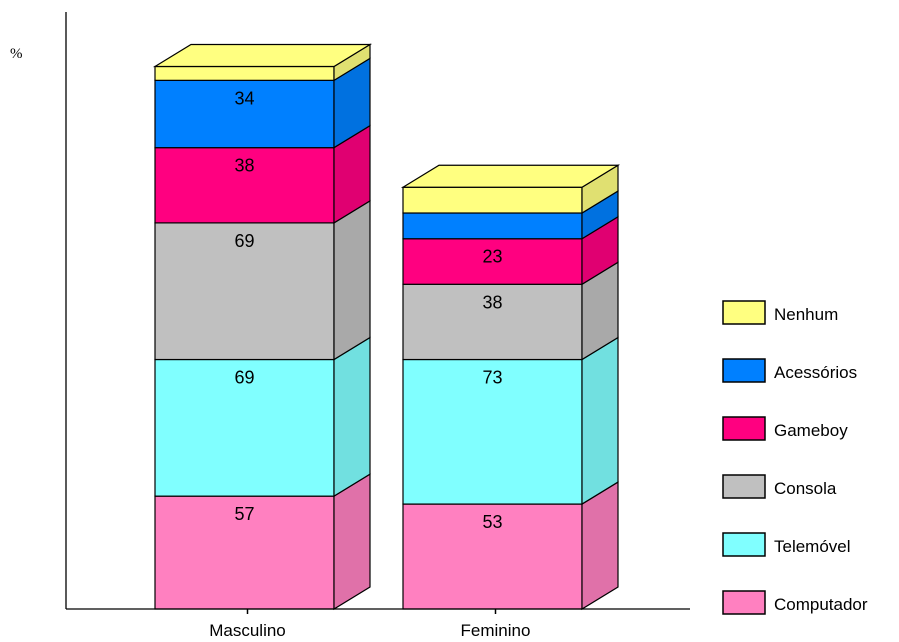  I want to click on legend-item-acessorios: Acessórios, so click(789, 370).